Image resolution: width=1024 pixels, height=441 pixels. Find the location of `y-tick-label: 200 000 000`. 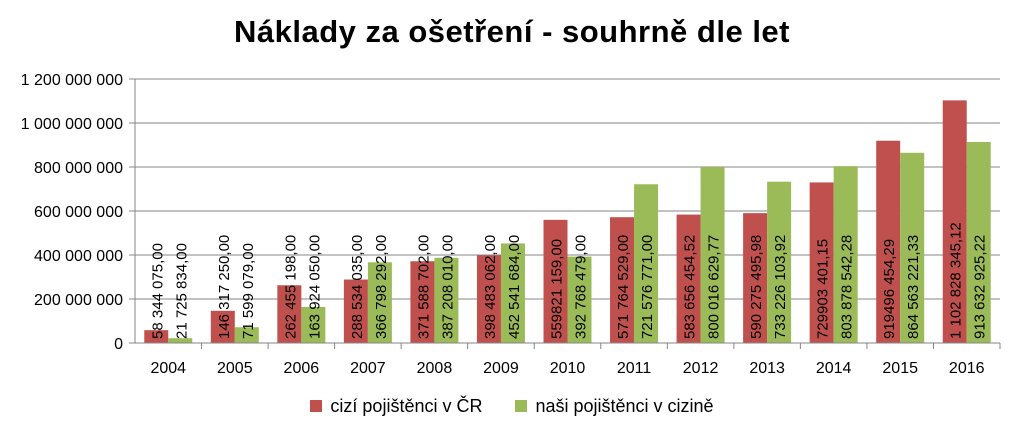

y-tick-label: 200 000 000 is located at coordinates (78, 300).